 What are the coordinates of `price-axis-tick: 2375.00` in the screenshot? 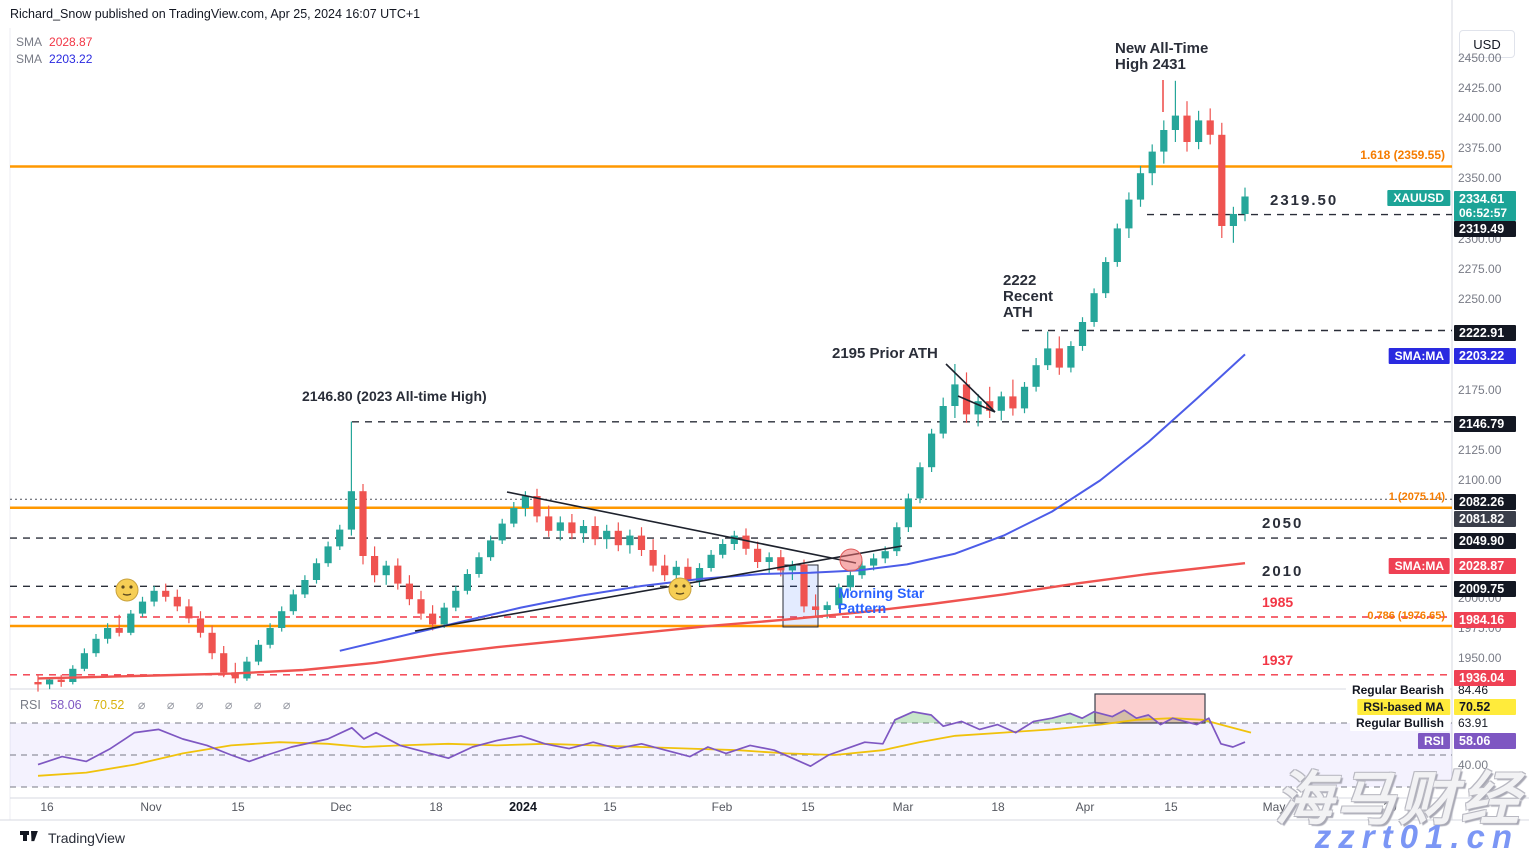 It's located at (1480, 148).